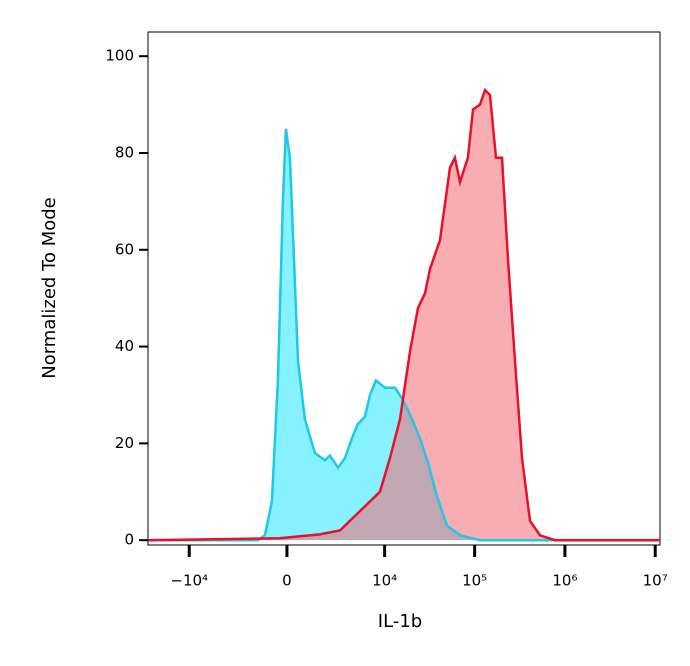  I want to click on y-tick-label: 0, so click(129, 540).